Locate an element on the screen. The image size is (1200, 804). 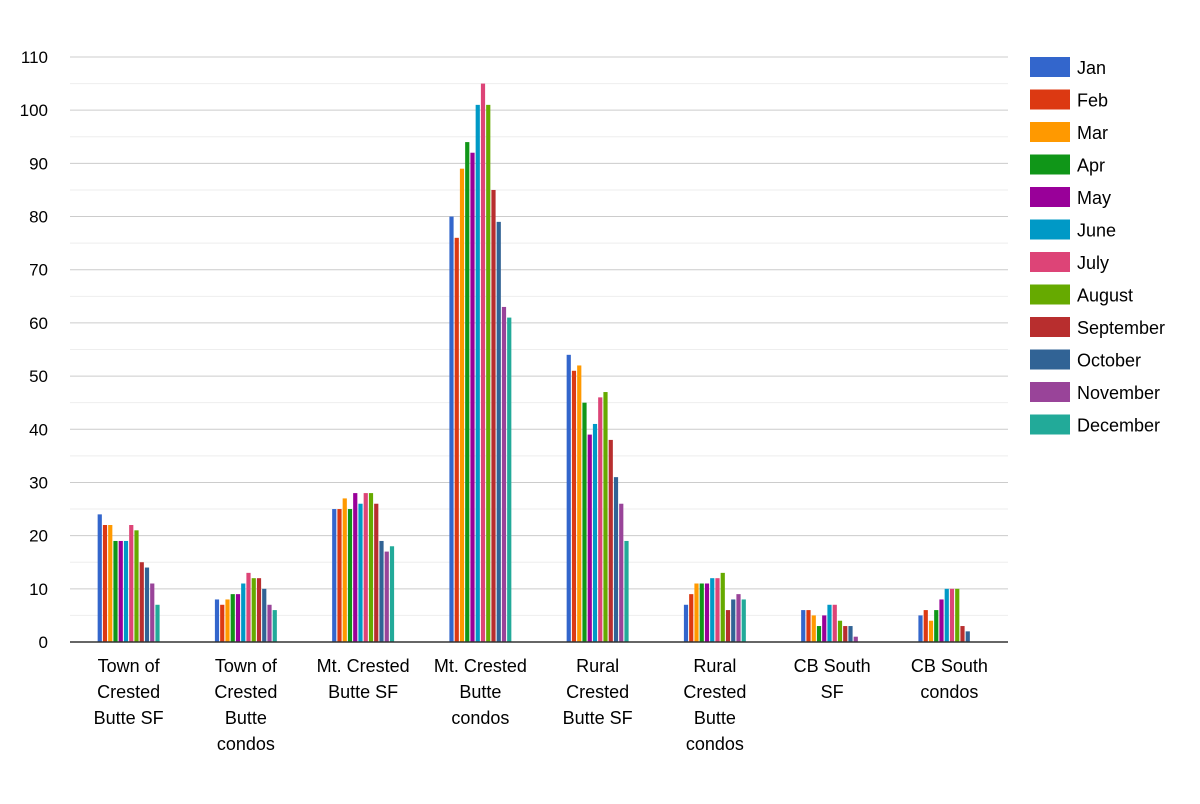
y-tick-label: 70 is located at coordinates (38, 270).